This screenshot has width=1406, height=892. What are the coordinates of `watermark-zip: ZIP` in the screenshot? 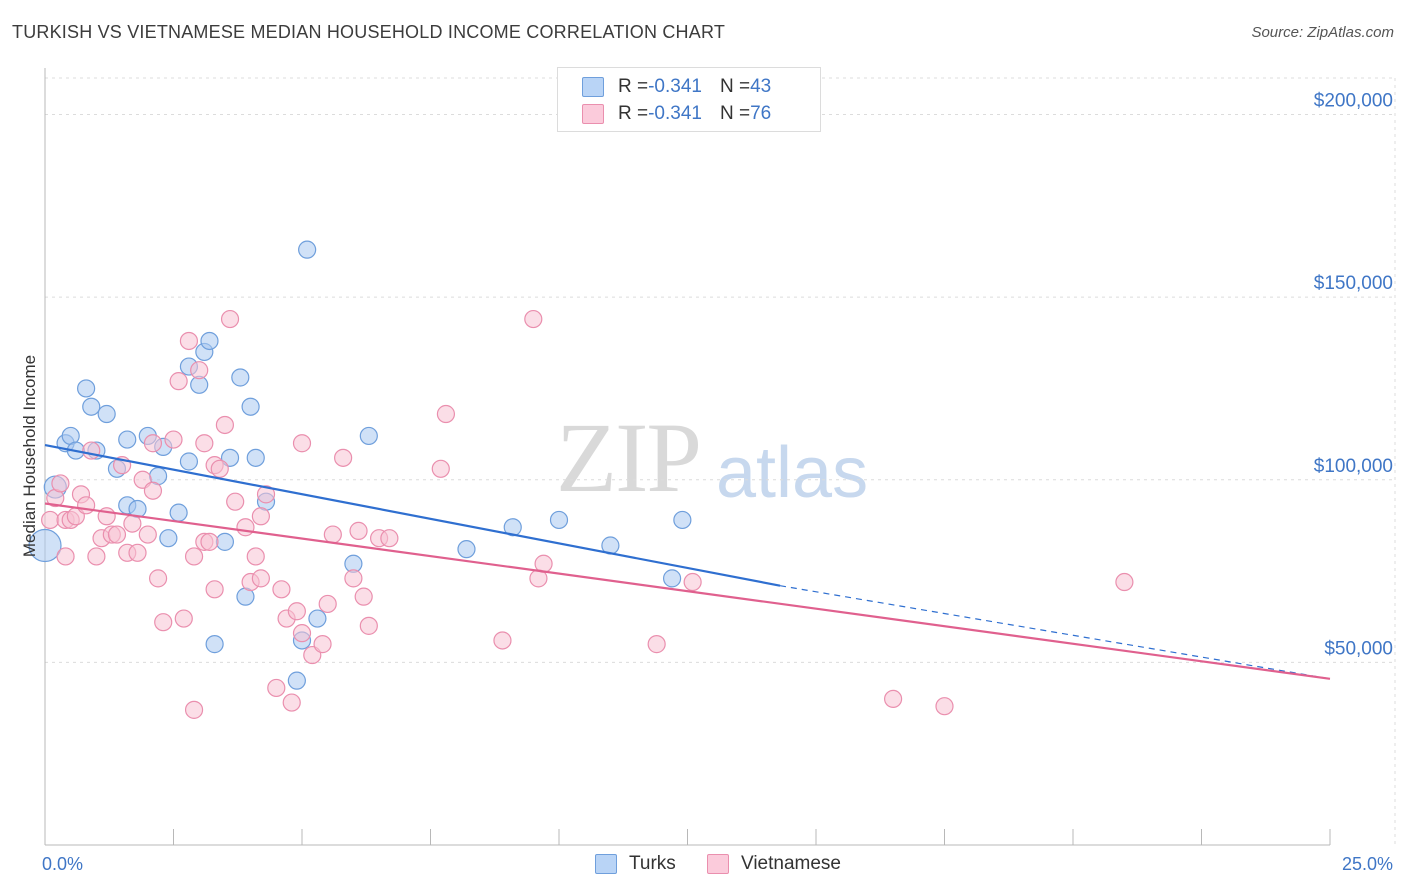 It's located at (629, 457).